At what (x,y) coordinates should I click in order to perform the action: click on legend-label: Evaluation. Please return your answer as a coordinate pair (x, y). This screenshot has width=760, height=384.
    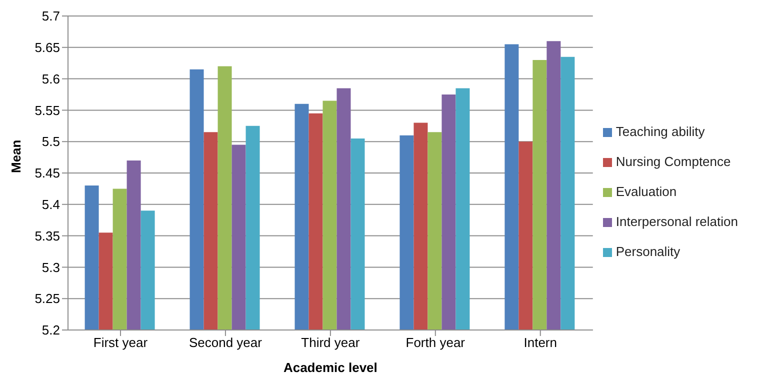
    Looking at the image, I should click on (646, 191).